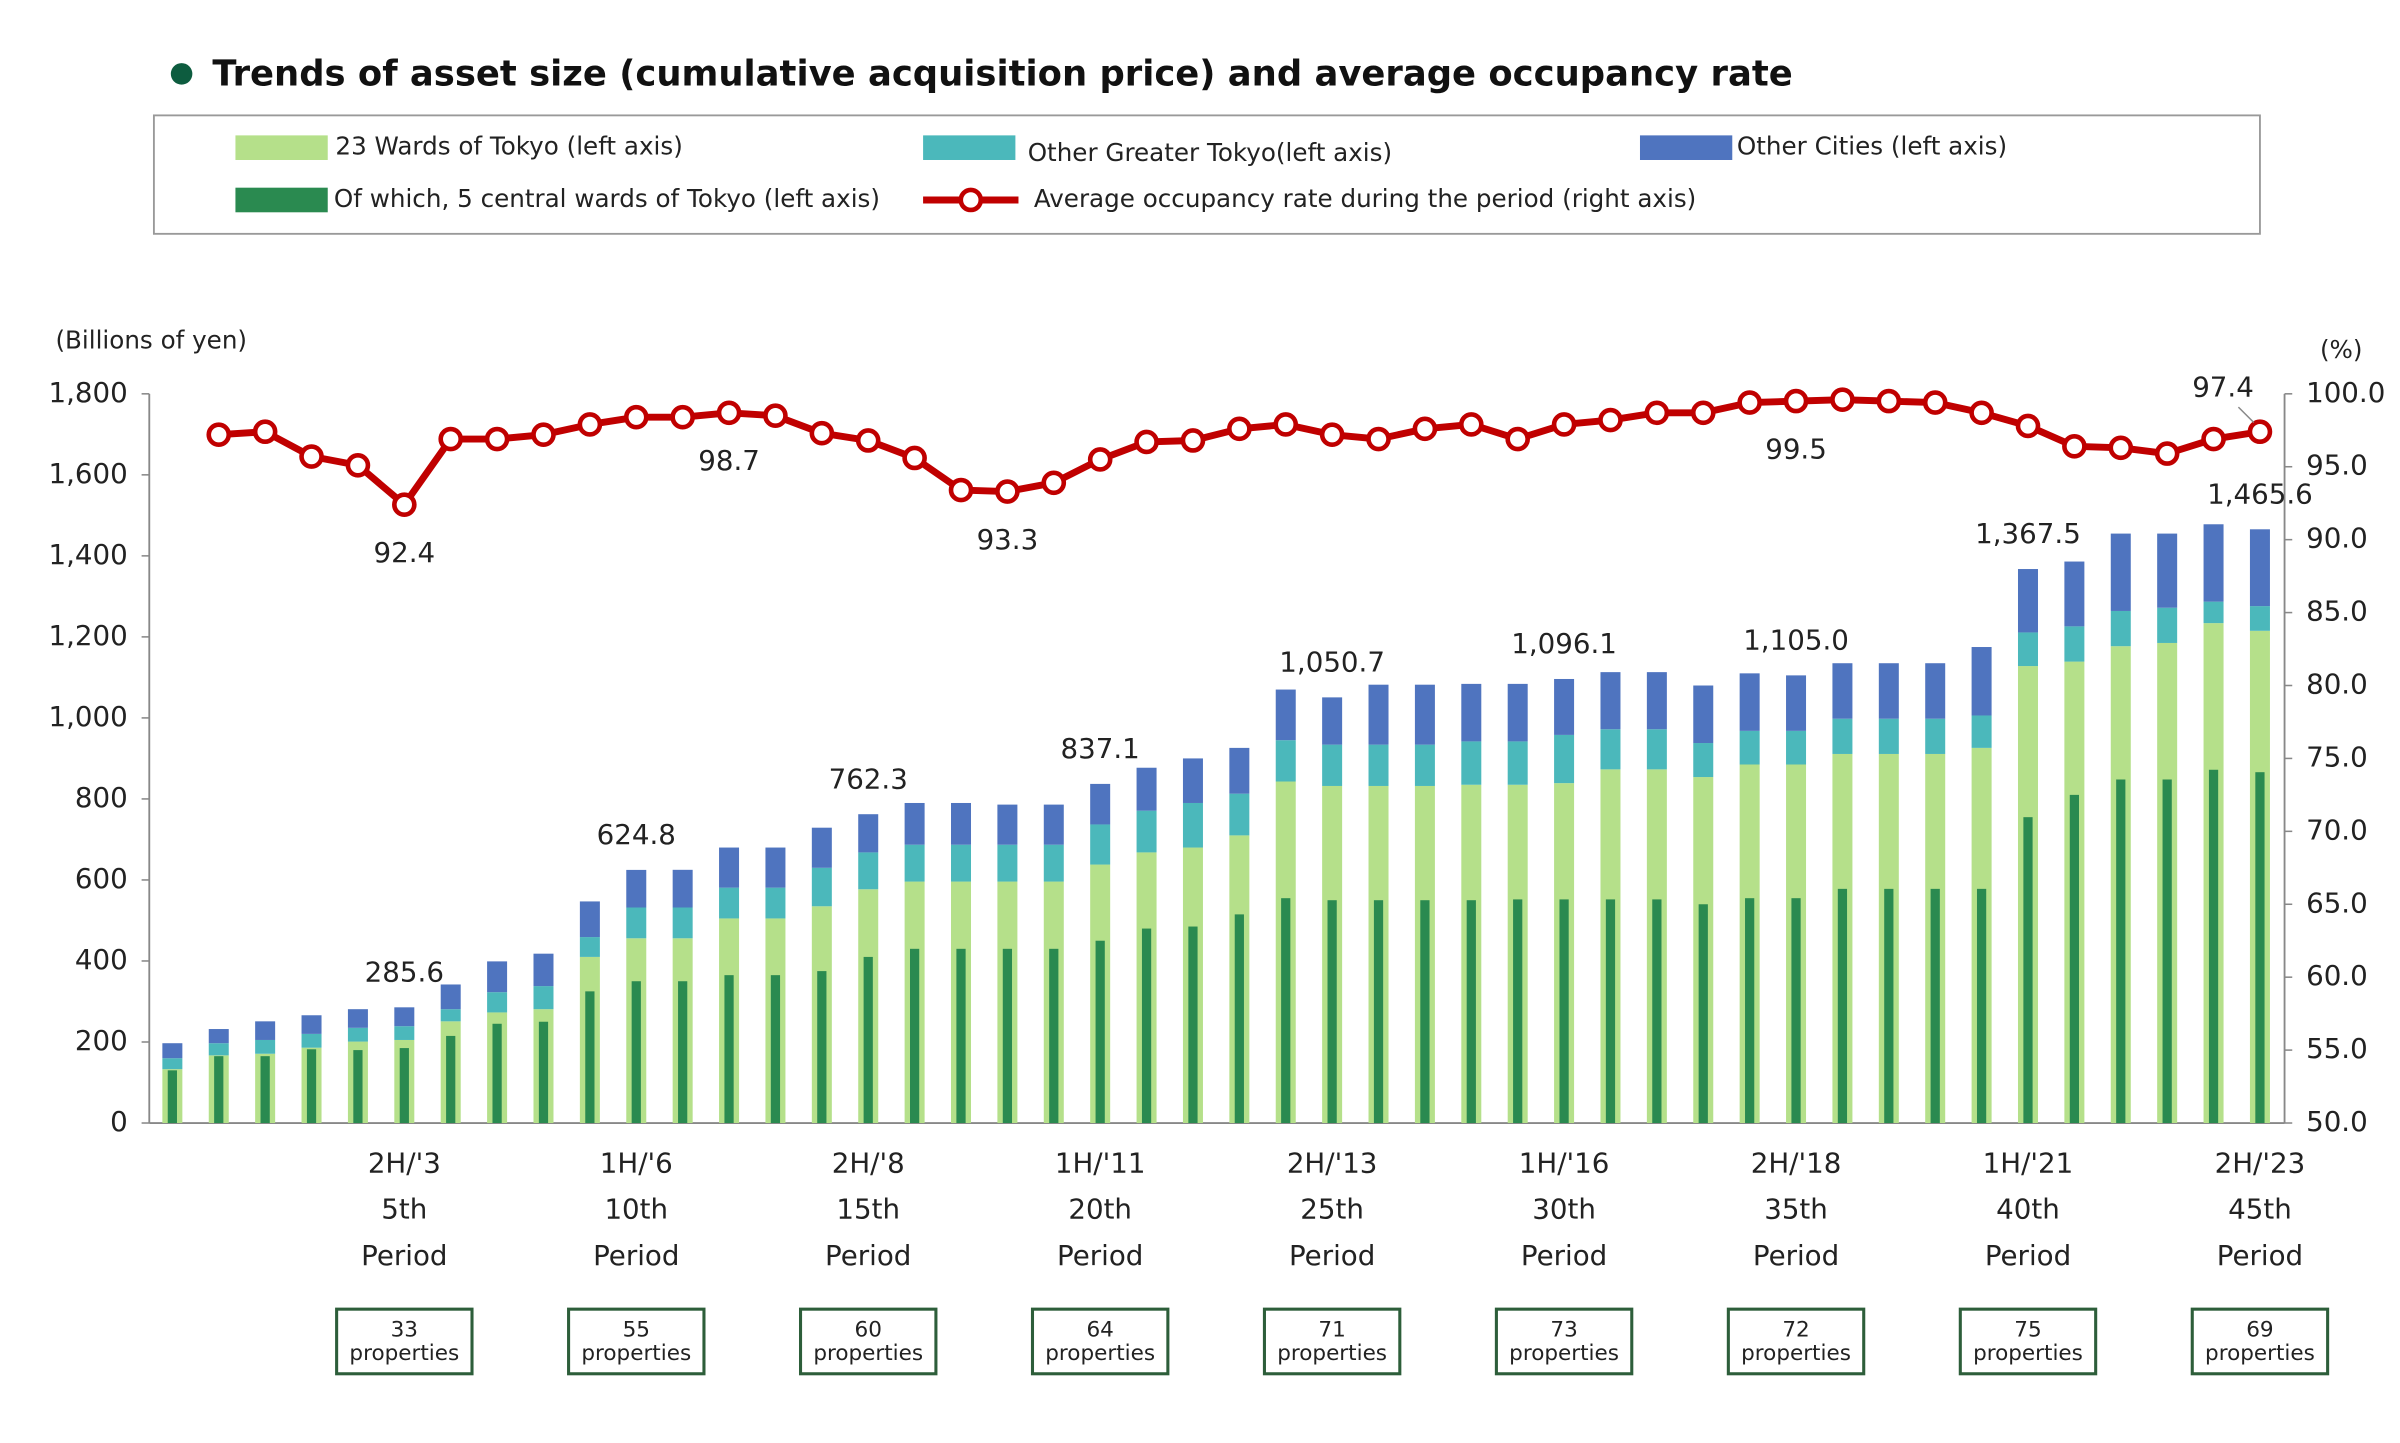 Image resolution: width=2400 pixels, height=1443 pixels. Describe the element at coordinates (1332, 662) in the screenshot. I see `total-label: 1,050.7` at that location.